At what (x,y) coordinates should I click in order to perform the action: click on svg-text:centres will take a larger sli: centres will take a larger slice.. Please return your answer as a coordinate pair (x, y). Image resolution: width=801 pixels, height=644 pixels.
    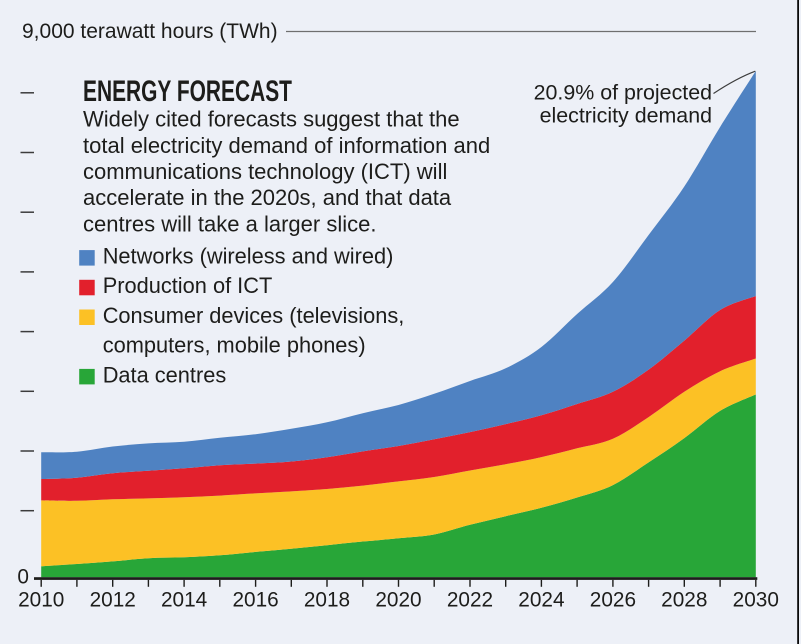
    Looking at the image, I should click on (229, 223).